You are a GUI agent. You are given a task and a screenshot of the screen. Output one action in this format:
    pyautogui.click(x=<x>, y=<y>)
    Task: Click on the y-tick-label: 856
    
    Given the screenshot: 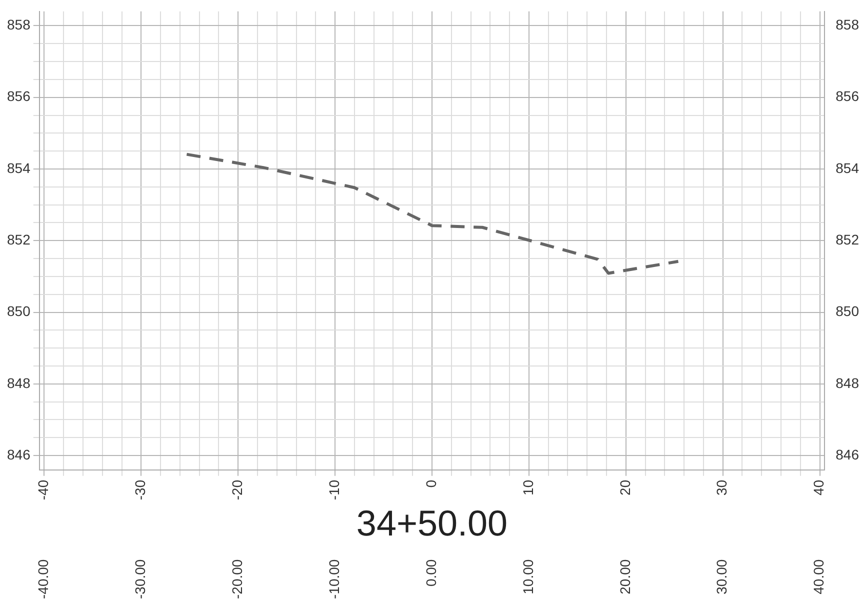 What is the action you would take?
    pyautogui.click(x=19, y=96)
    